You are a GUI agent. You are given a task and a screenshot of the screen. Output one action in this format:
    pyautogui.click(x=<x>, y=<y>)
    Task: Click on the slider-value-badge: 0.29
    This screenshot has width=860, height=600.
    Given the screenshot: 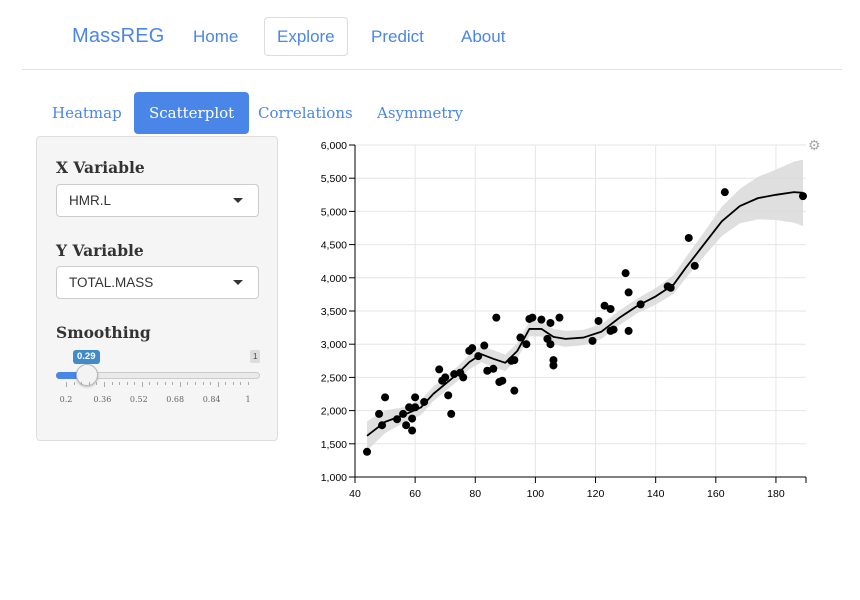 What is the action you would take?
    pyautogui.click(x=86, y=357)
    